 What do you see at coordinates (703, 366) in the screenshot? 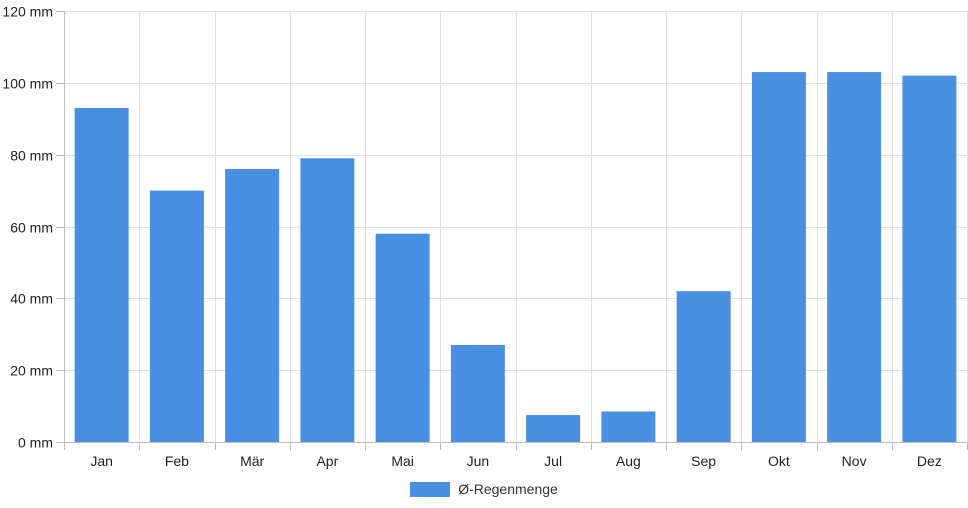
I see `bar-Sep` at bounding box center [703, 366].